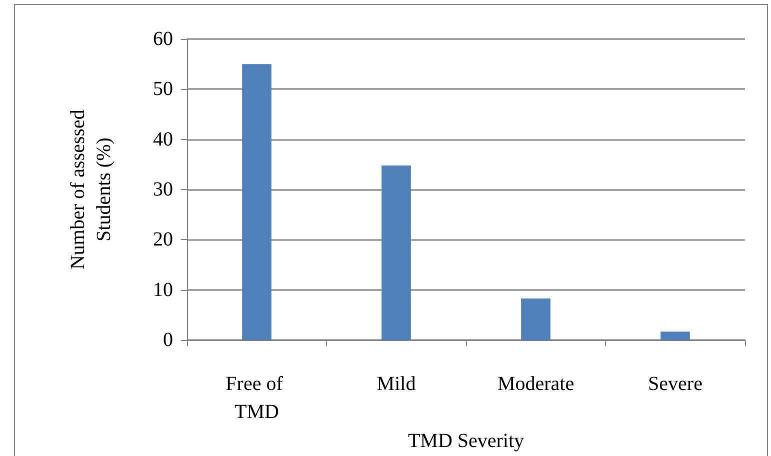 Image resolution: width=771 pixels, height=456 pixels. Describe the element at coordinates (163, 139) in the screenshot. I see `y-tick-label: 40` at that location.